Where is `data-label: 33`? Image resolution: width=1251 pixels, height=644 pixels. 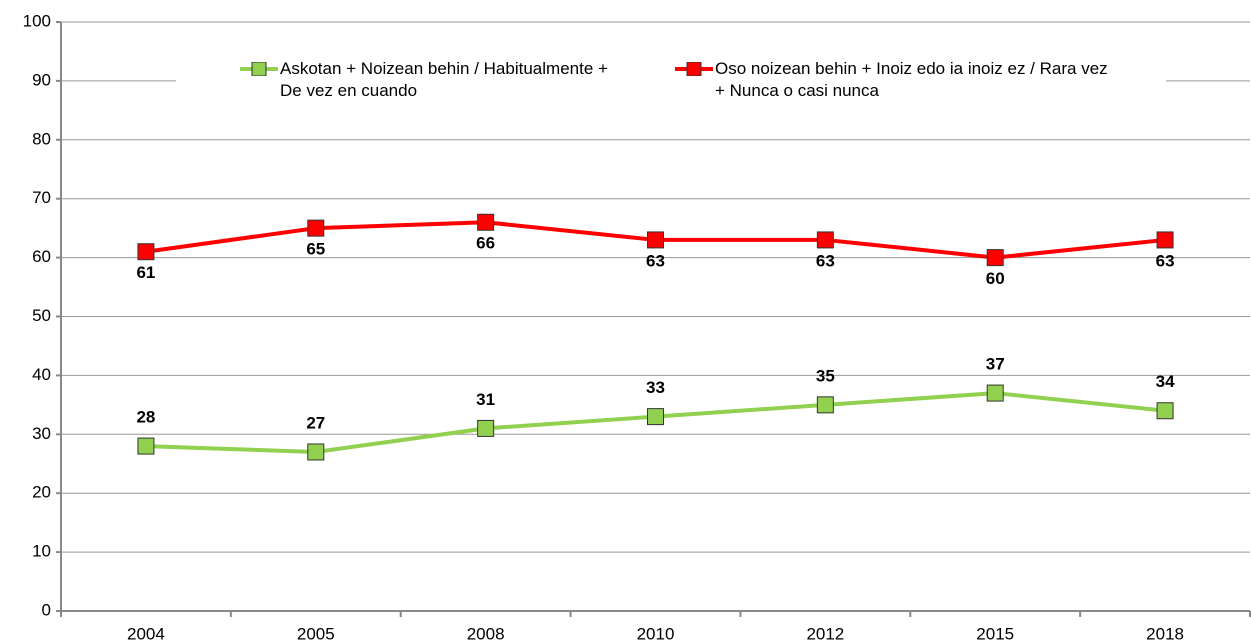 data-label: 33 is located at coordinates (655, 387).